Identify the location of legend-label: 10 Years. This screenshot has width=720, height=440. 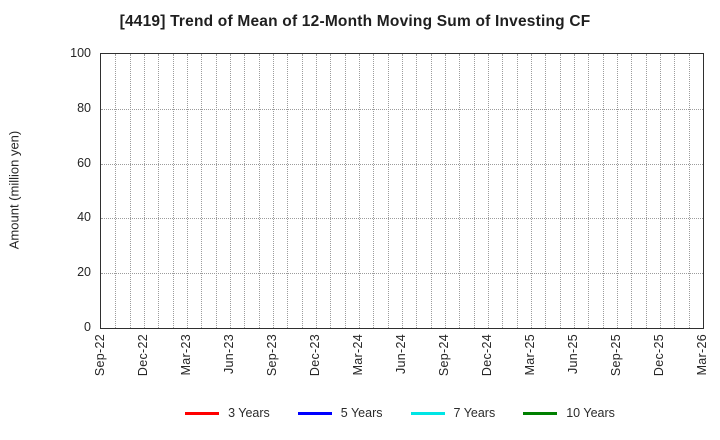
(590, 413).